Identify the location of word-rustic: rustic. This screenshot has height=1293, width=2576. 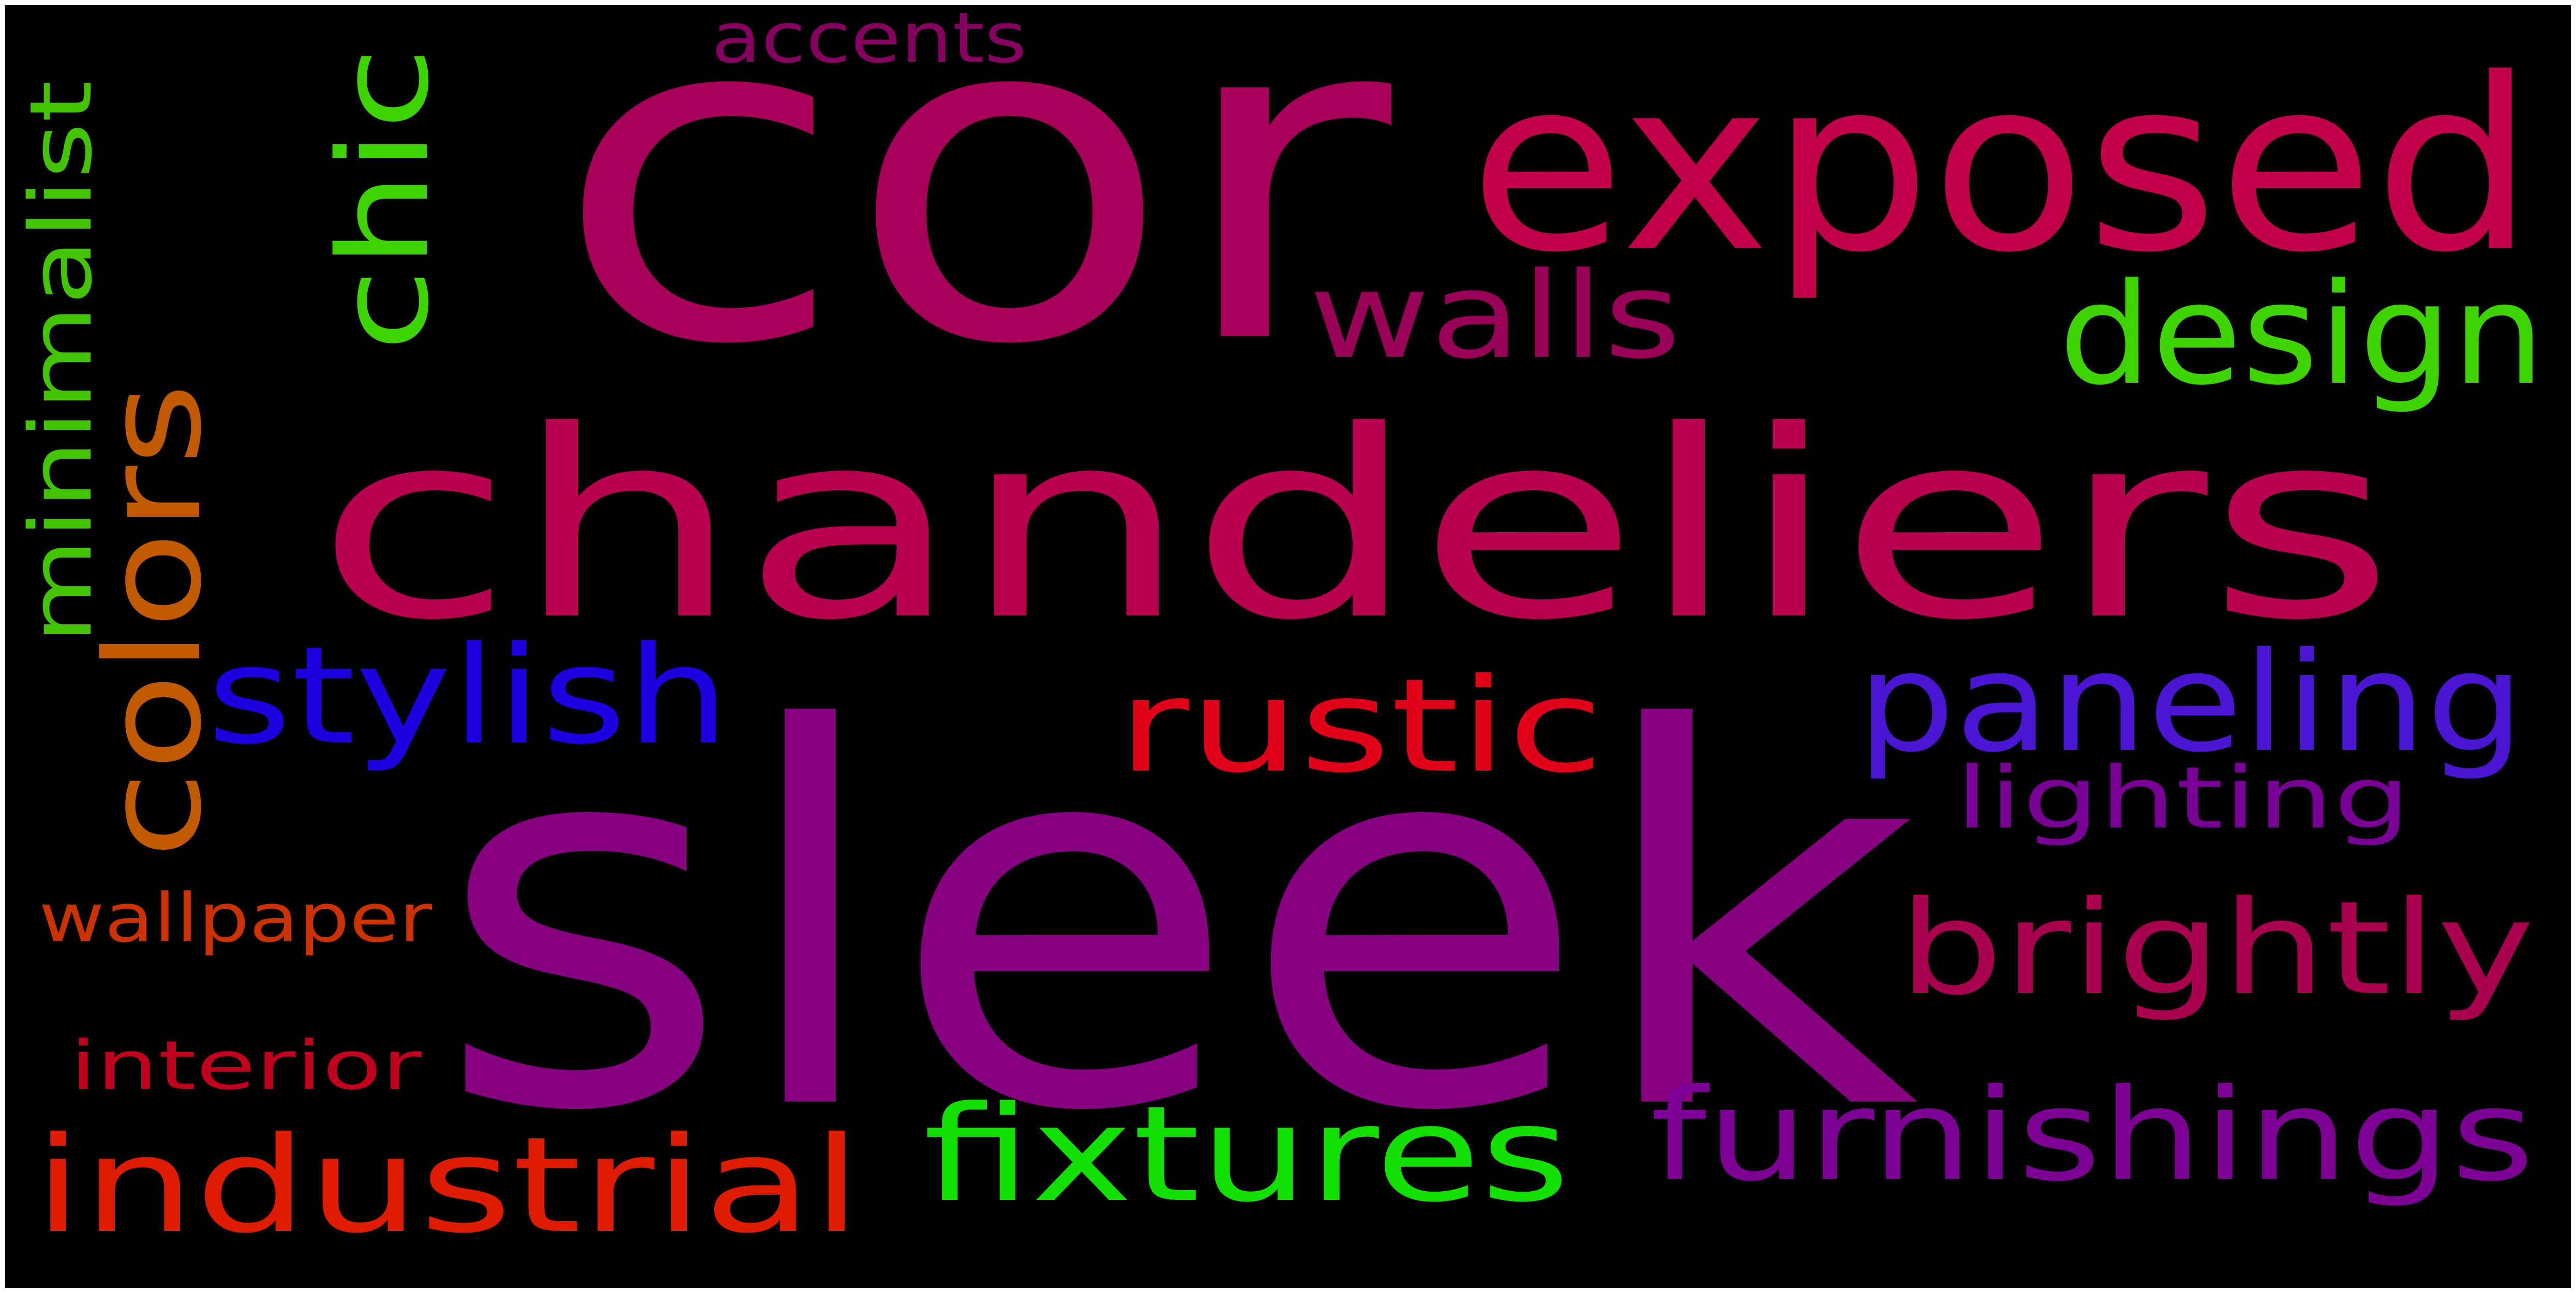
(1360, 726).